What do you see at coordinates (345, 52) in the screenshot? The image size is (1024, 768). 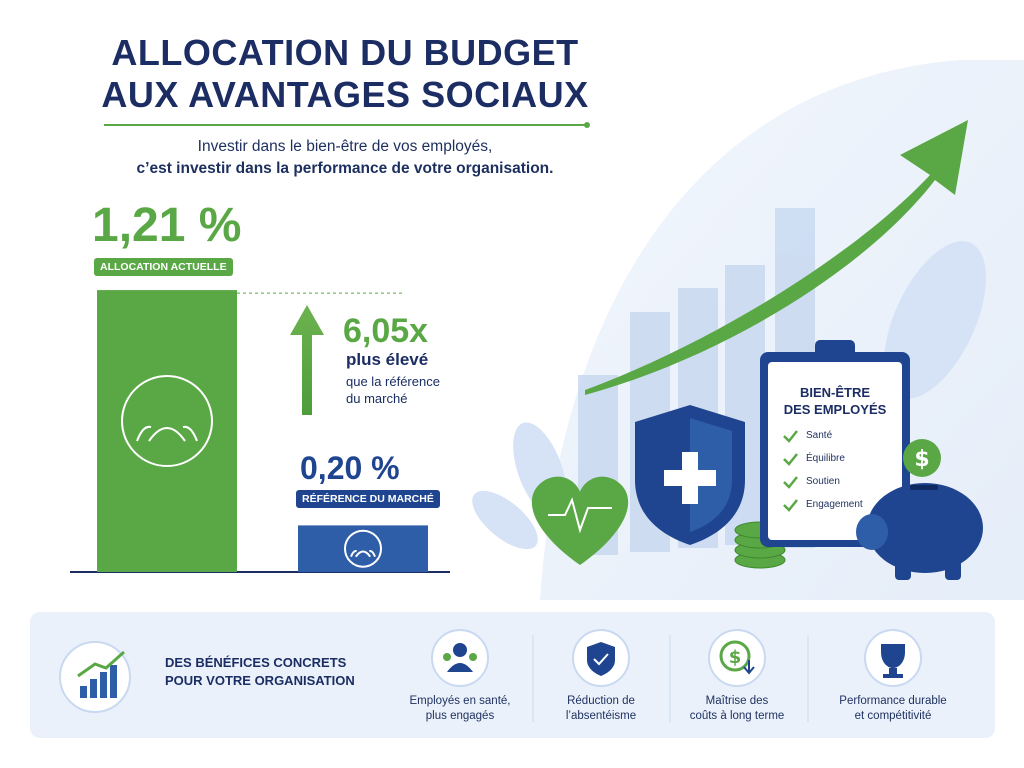 I see `title-line: ALLOCATION DU BUDGET` at bounding box center [345, 52].